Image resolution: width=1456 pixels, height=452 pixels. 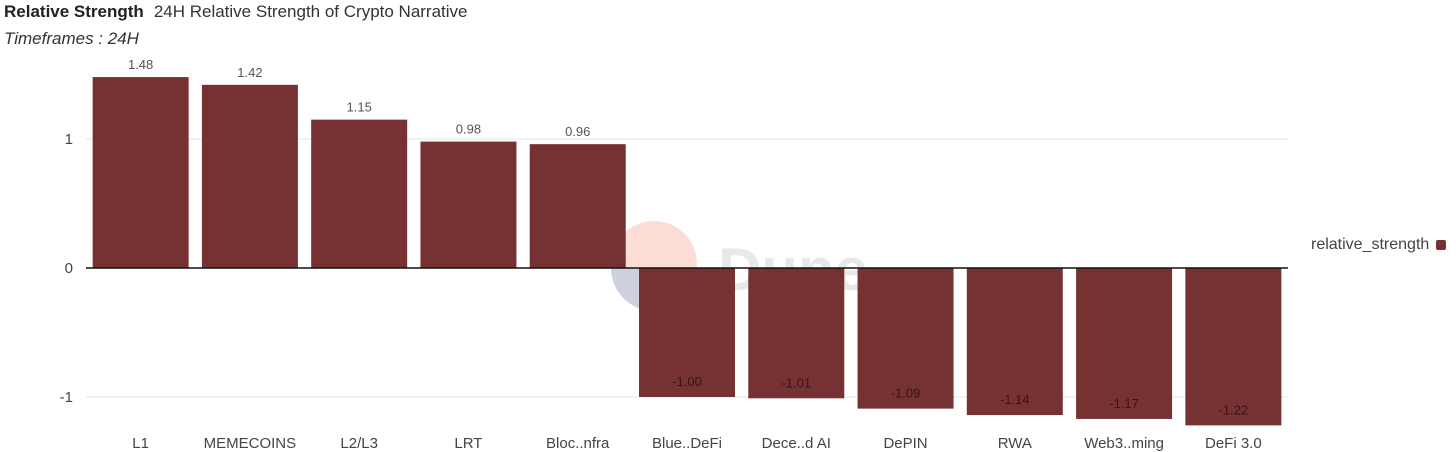 What do you see at coordinates (74, 11) in the screenshot?
I see `chart-title: Relative Strength` at bounding box center [74, 11].